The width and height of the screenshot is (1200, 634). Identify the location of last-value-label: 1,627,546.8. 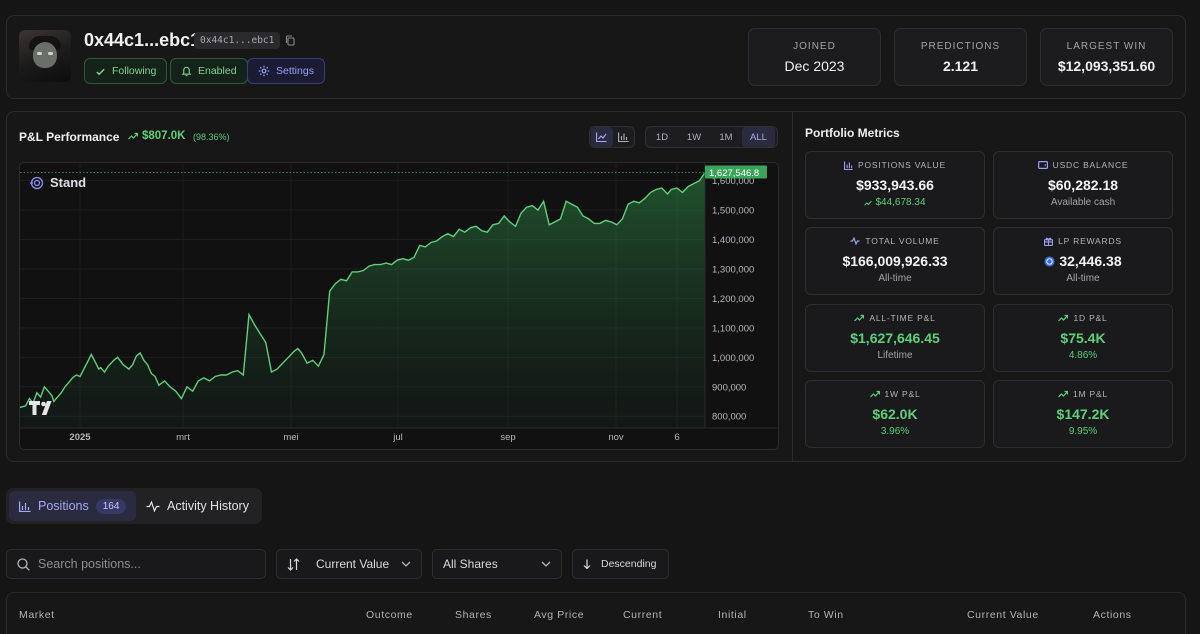
(734, 173).